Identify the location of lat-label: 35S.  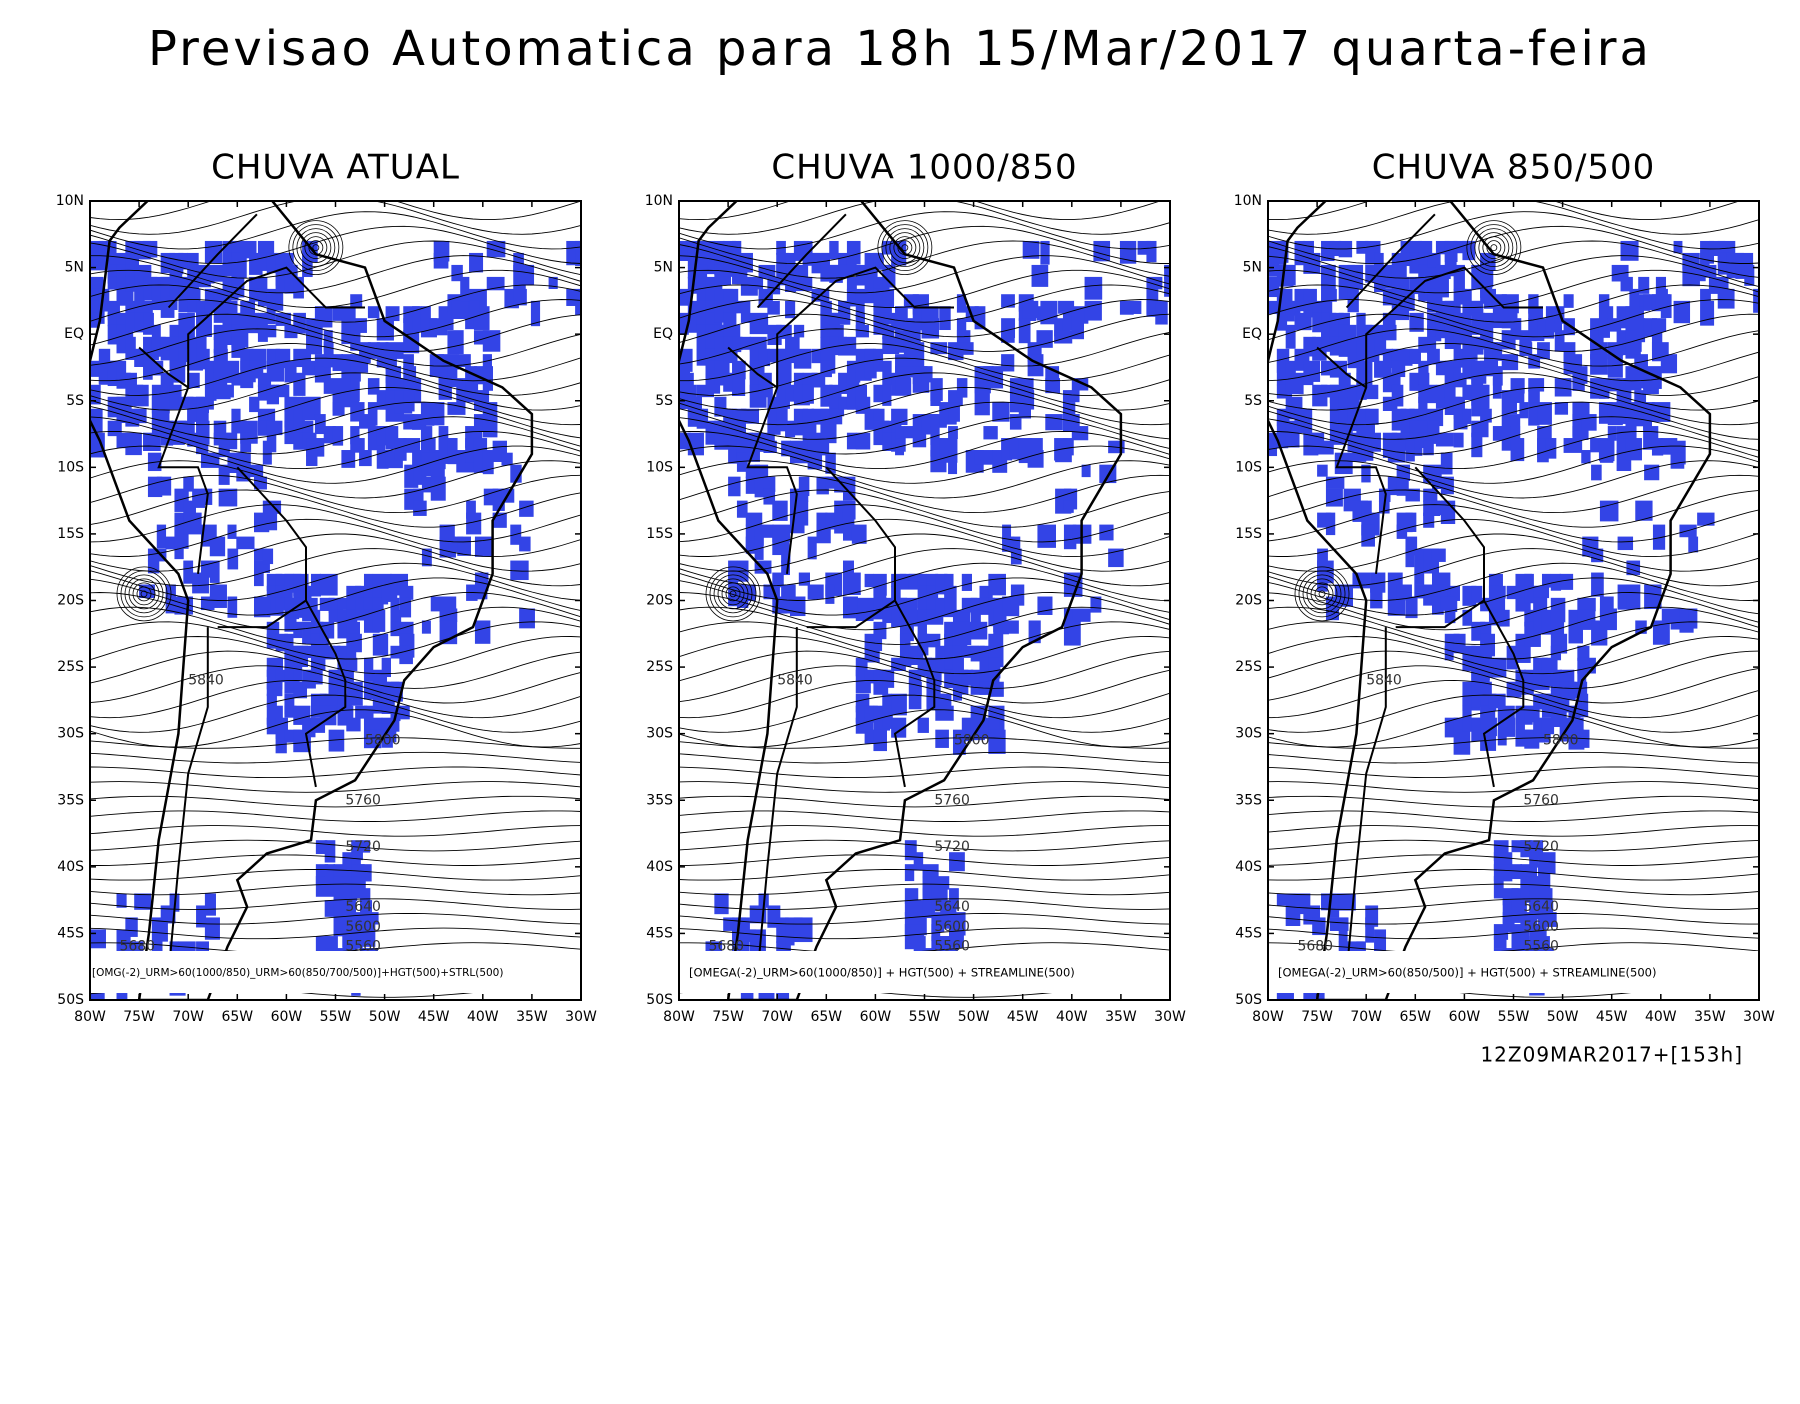
(659, 800).